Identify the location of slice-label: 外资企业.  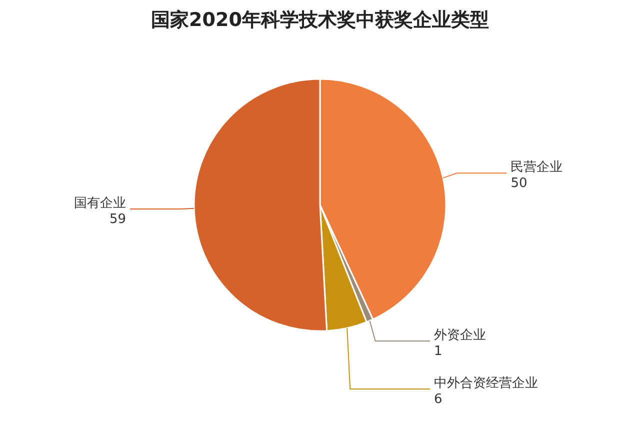
(460, 335).